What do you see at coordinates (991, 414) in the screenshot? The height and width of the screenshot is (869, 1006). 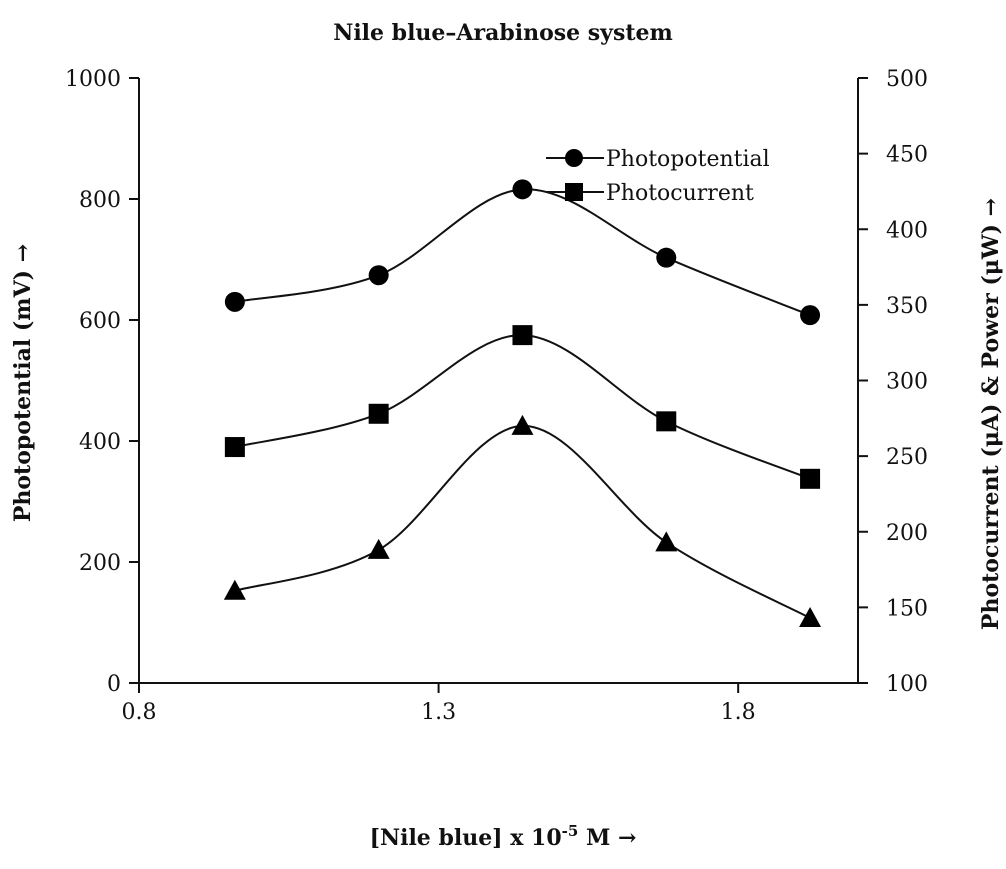 I see `y2-axis-title: Photocurrent (μA) & Power (μW) →` at bounding box center [991, 414].